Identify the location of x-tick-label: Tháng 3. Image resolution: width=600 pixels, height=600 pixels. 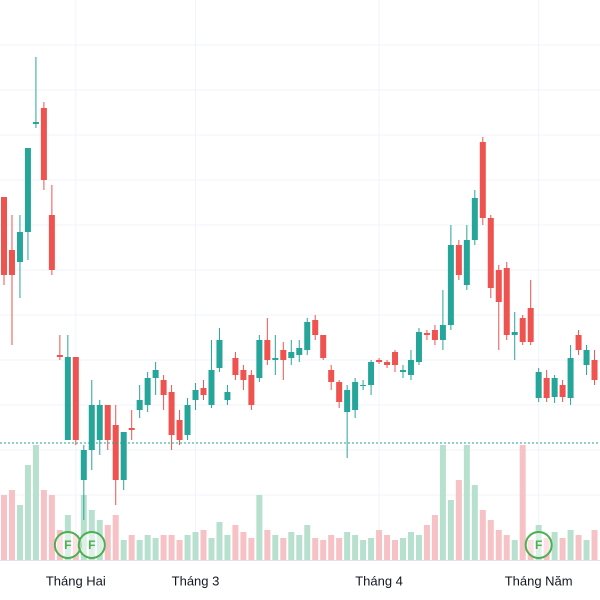
(196, 580).